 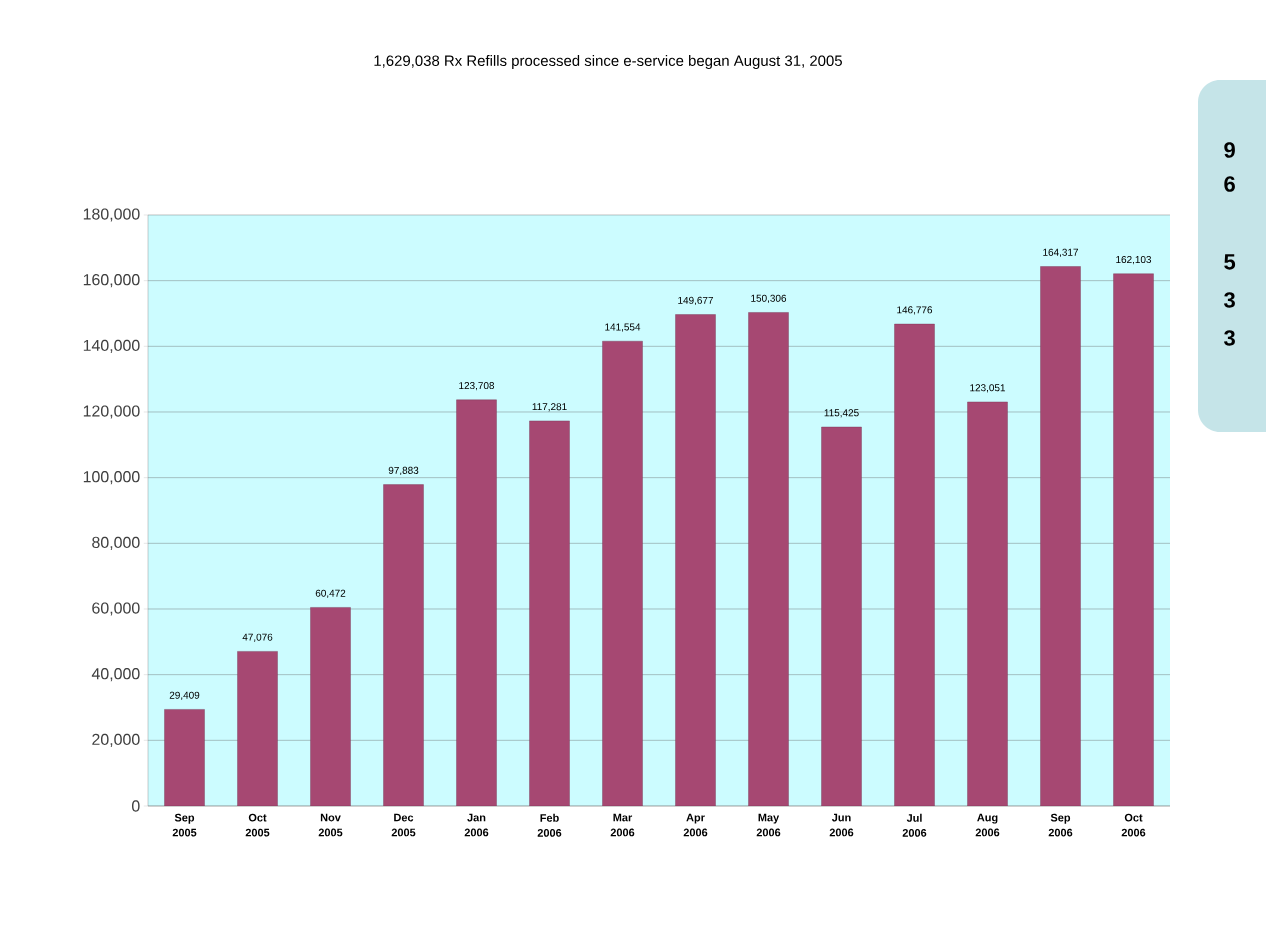 I want to click on y-tick-label: 20,000, so click(x=116, y=740).